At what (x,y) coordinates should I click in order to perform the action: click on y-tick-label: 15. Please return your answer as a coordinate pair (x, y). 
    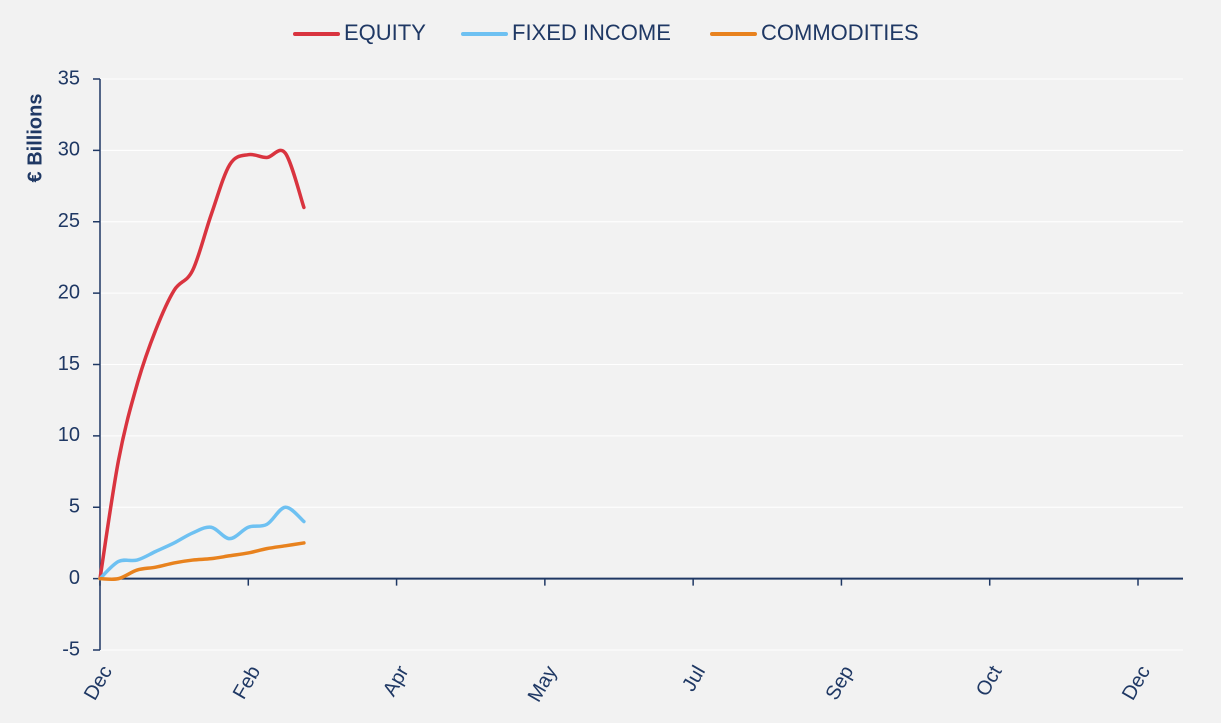
    Looking at the image, I should click on (69, 364).